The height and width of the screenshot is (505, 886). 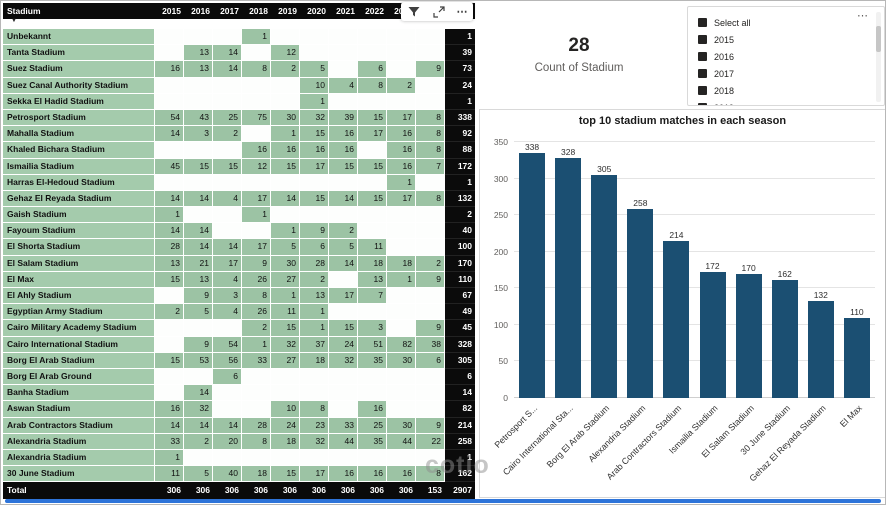 I want to click on matrix-cell: 35, so click(x=372, y=360).